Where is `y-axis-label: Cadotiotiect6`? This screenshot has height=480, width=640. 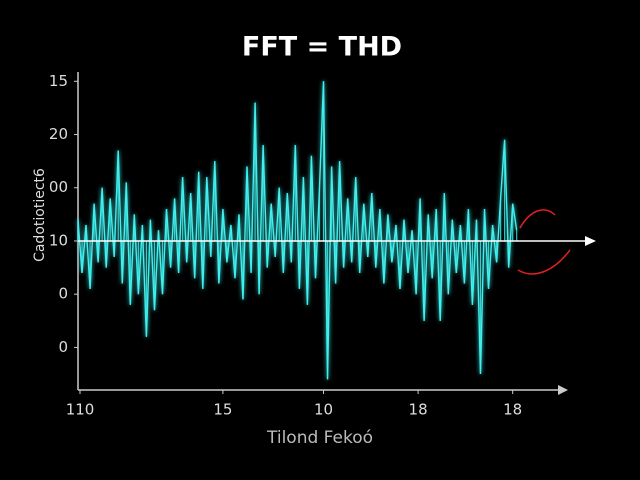 y-axis-label: Cadotiotiect6 is located at coordinates (40, 215).